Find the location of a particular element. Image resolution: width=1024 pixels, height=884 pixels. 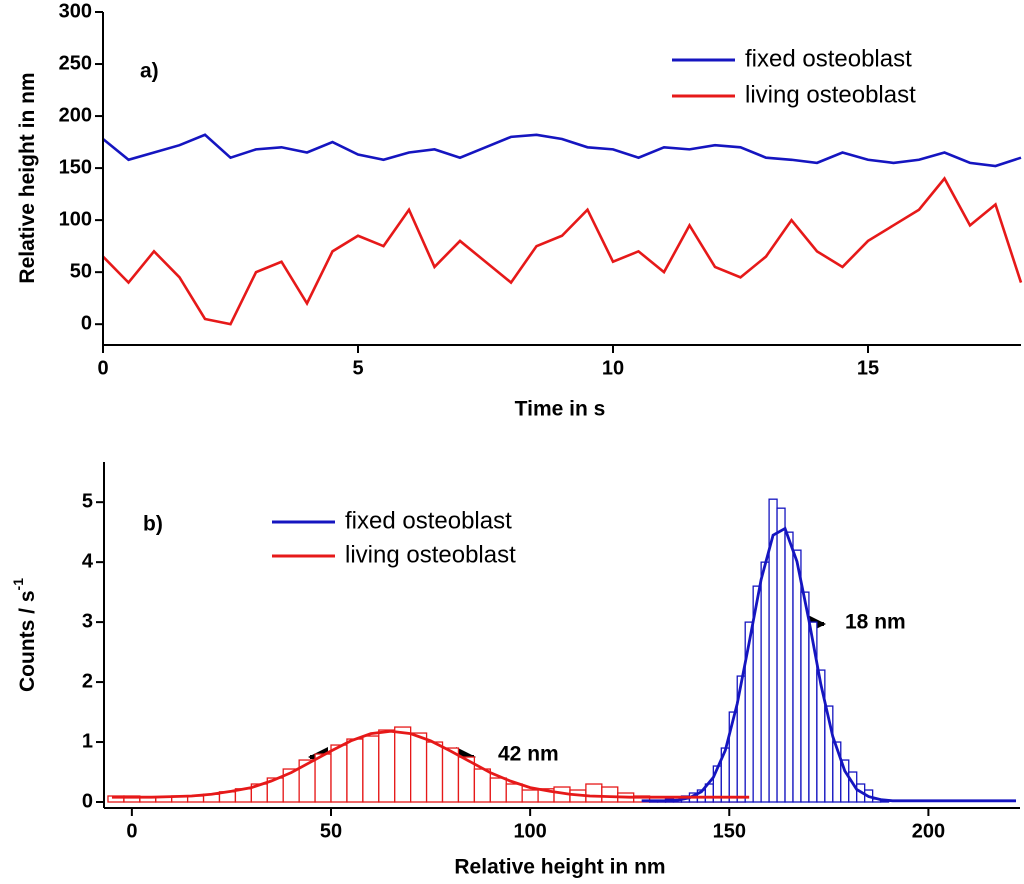

y-axis-title: Counts / s-1 is located at coordinates (24, 635).